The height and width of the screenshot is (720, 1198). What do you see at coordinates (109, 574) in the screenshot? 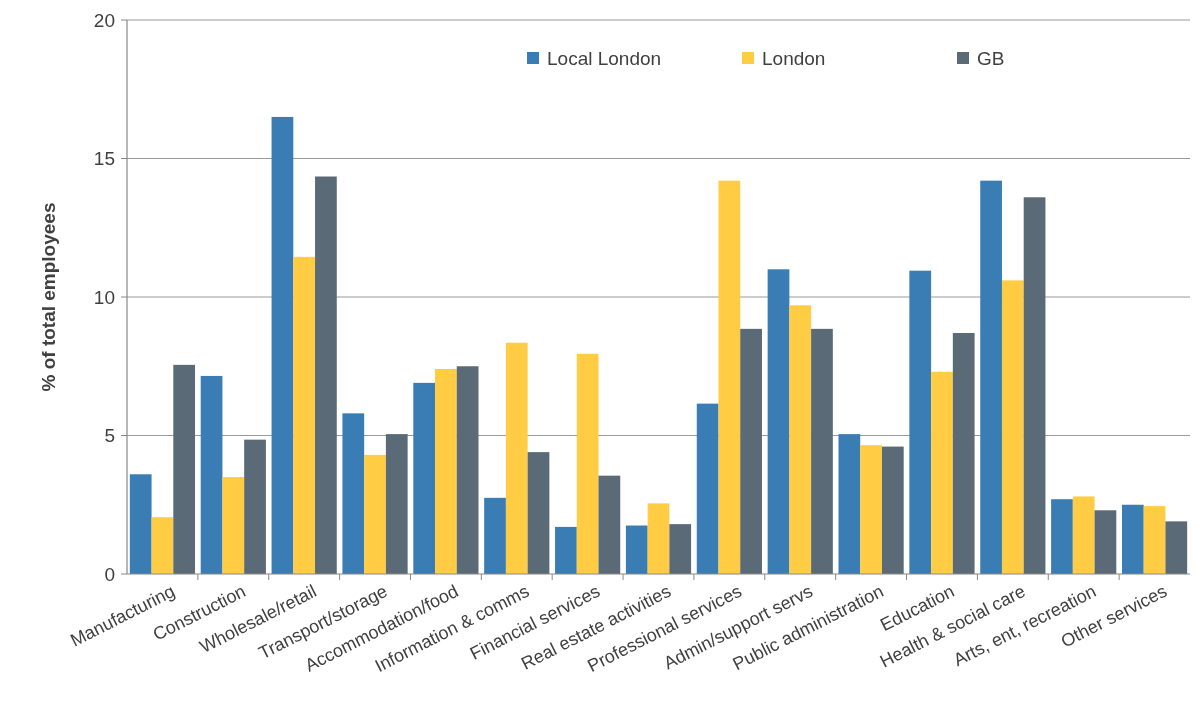
I see `y-tick-label: 0` at bounding box center [109, 574].